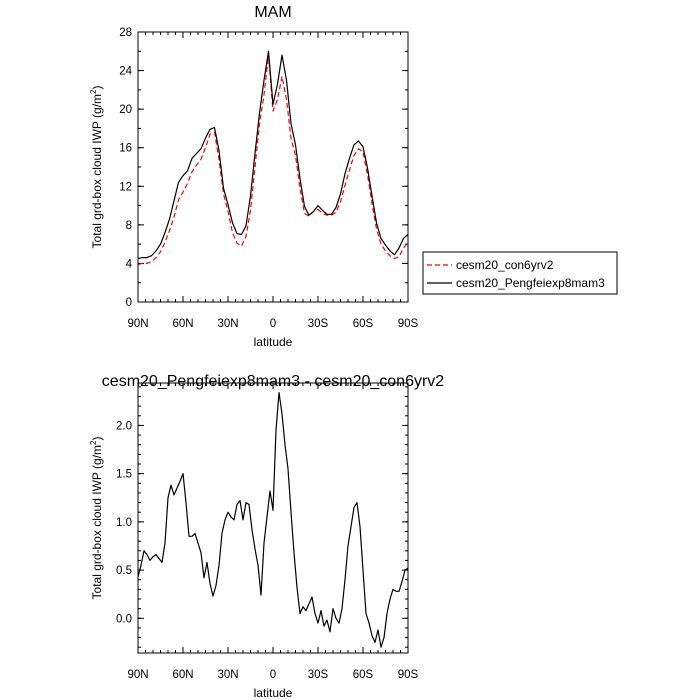  Describe the element at coordinates (93, 91) in the screenshot. I see `top-y-label-superscript: 2` at that location.